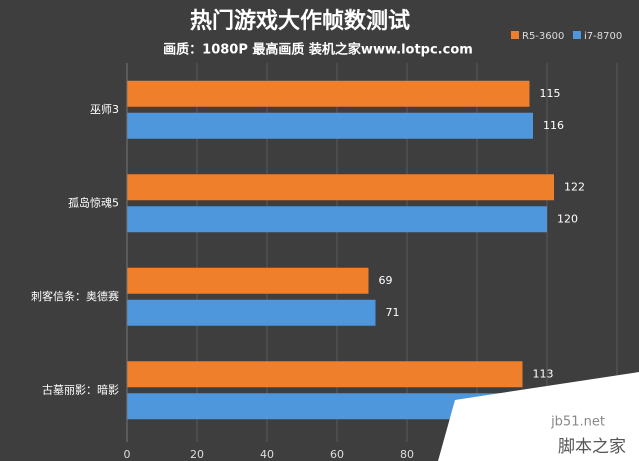 The image size is (639, 461). Describe the element at coordinates (550, 93) in the screenshot. I see `data-label: 115` at that location.